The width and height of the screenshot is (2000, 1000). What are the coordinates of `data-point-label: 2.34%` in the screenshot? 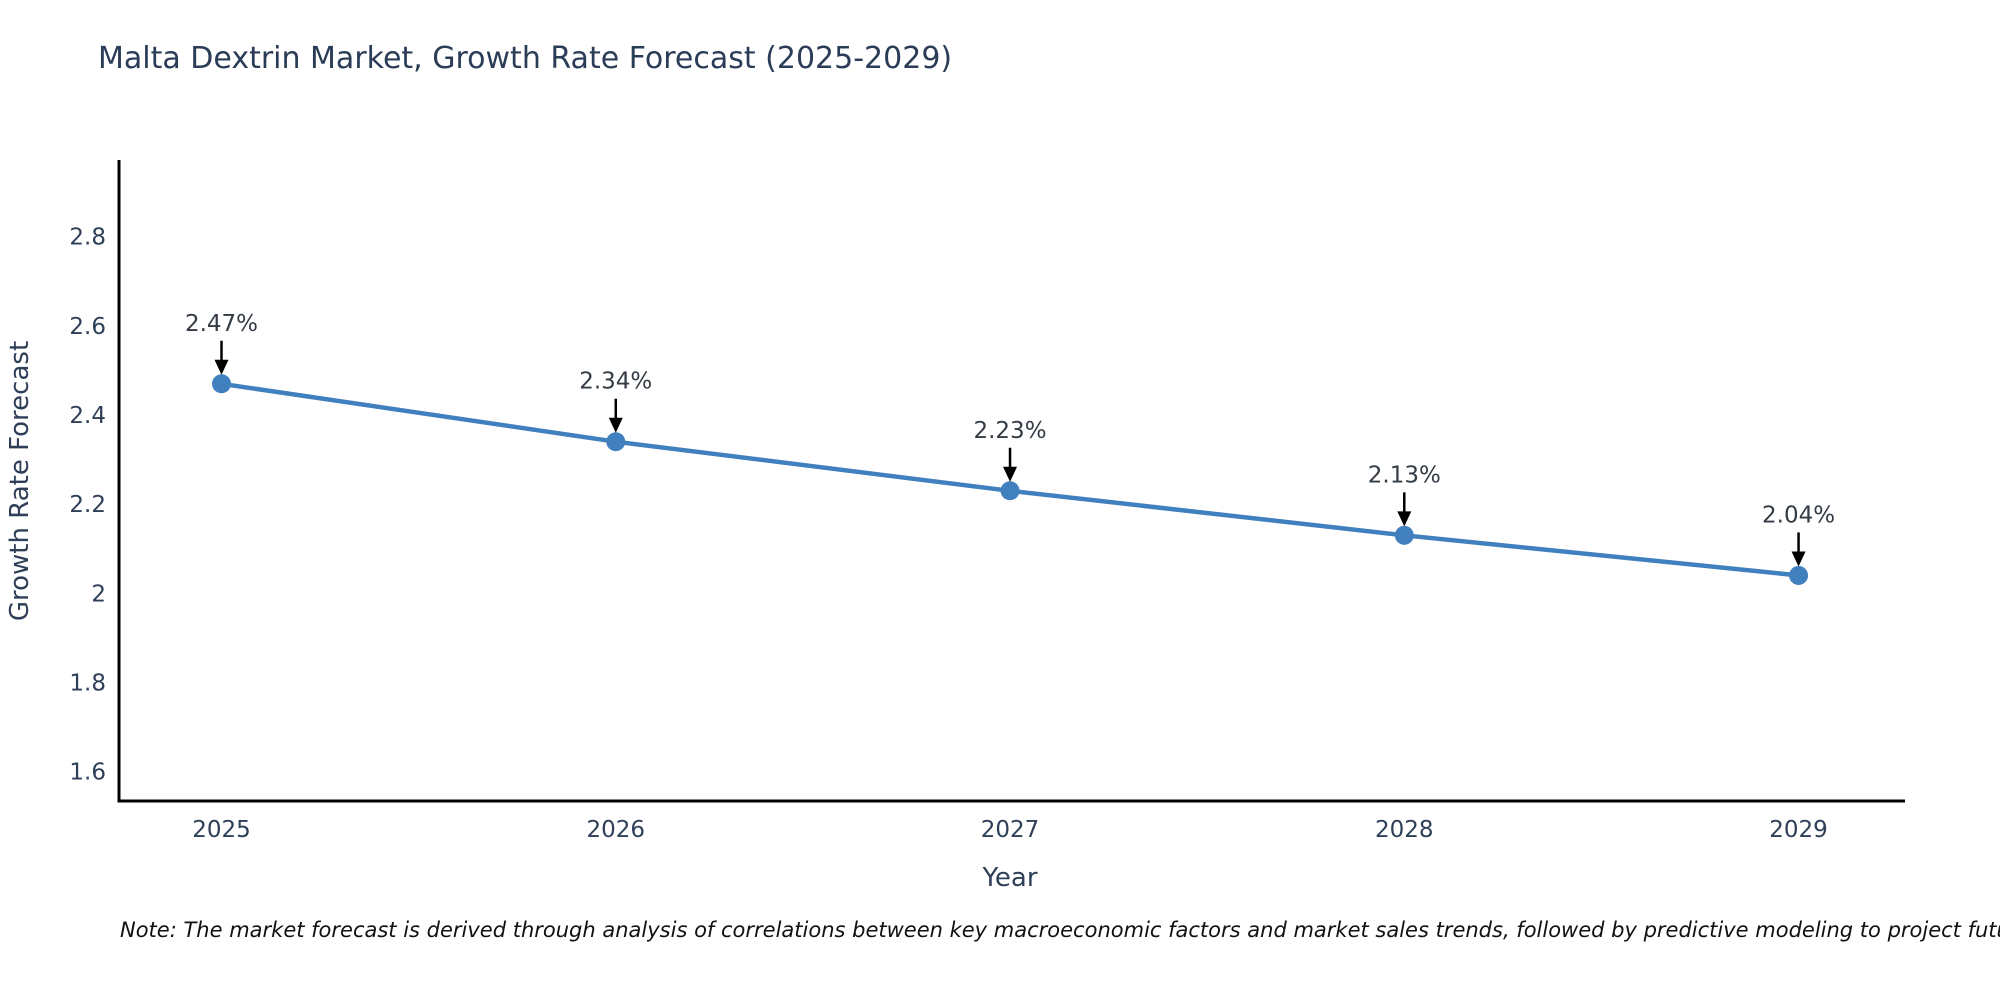 It's located at (615, 382).